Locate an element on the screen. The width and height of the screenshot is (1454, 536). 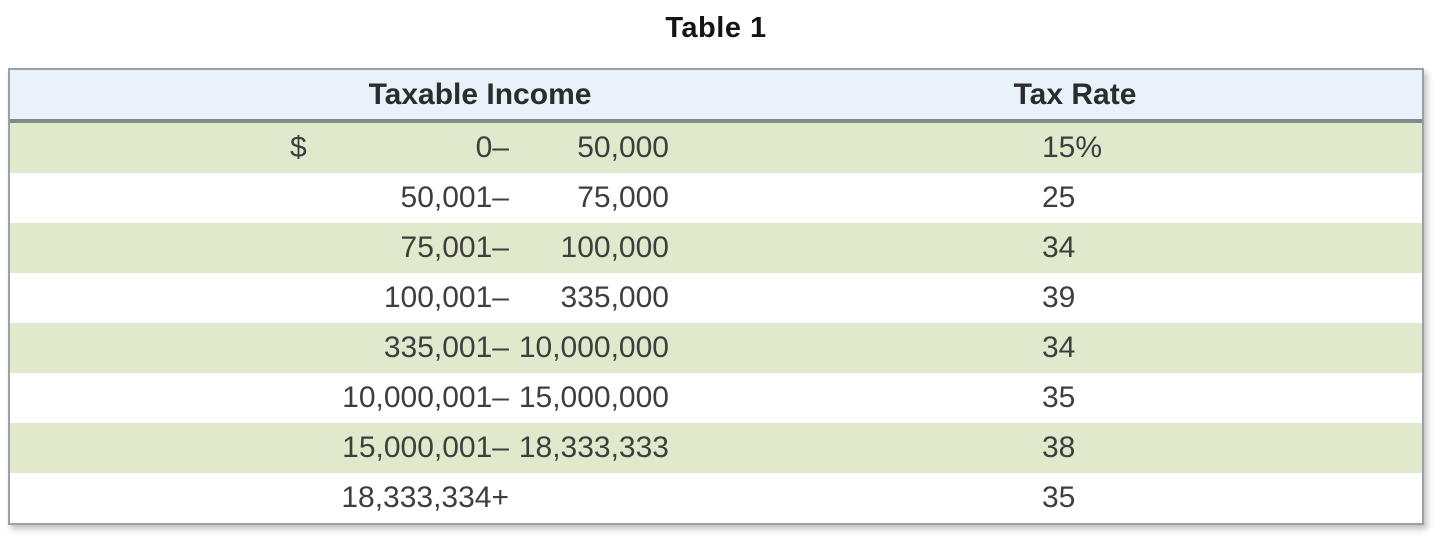
income-upper-bound: 15,000,000 is located at coordinates (593, 397).